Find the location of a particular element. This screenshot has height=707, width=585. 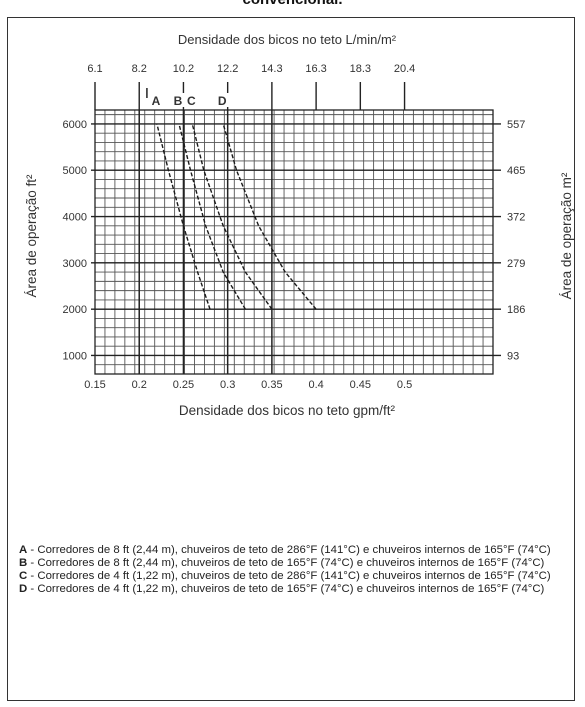

legend-note-letter: B is located at coordinates (23, 563).